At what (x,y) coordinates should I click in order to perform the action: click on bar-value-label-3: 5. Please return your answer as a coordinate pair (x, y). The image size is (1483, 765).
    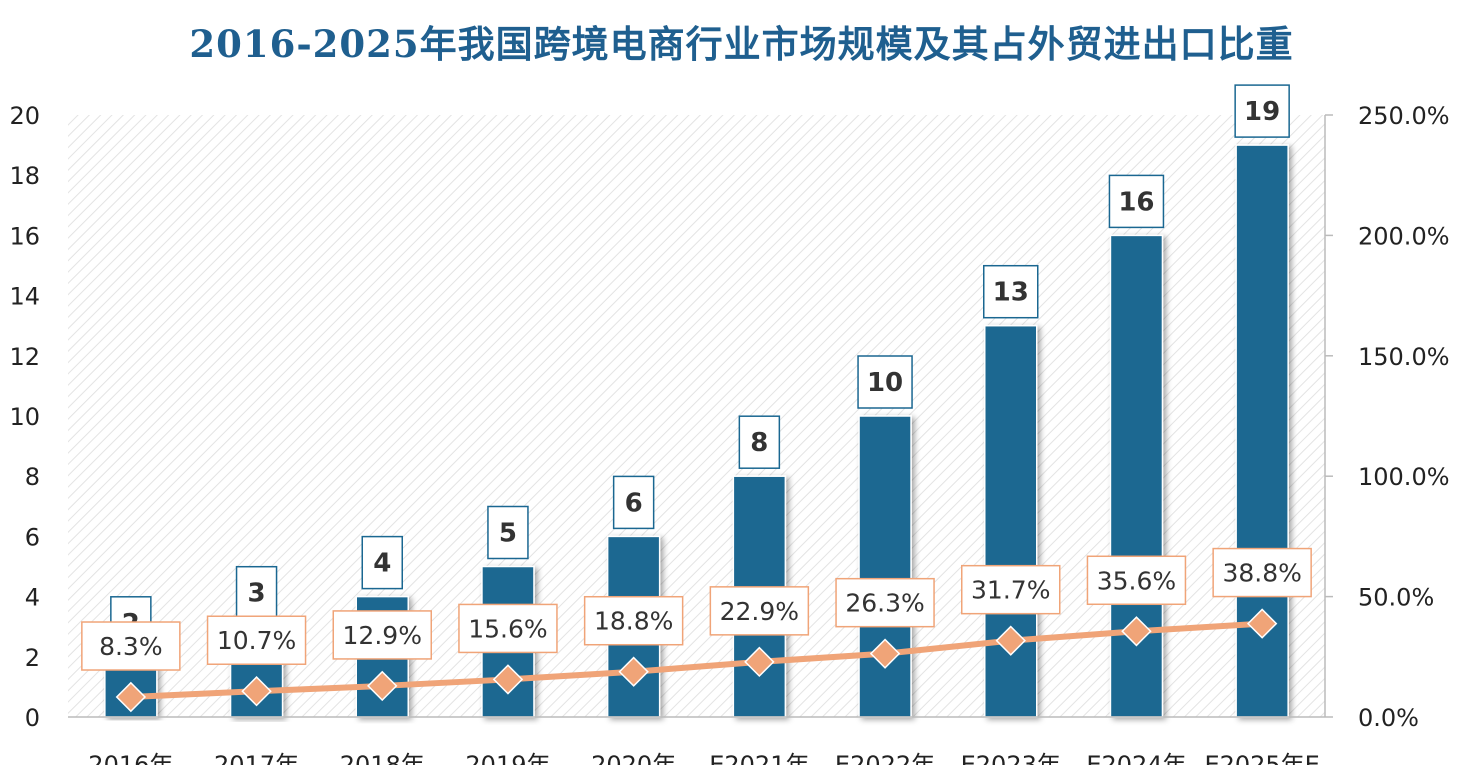
    Looking at the image, I should click on (508, 534).